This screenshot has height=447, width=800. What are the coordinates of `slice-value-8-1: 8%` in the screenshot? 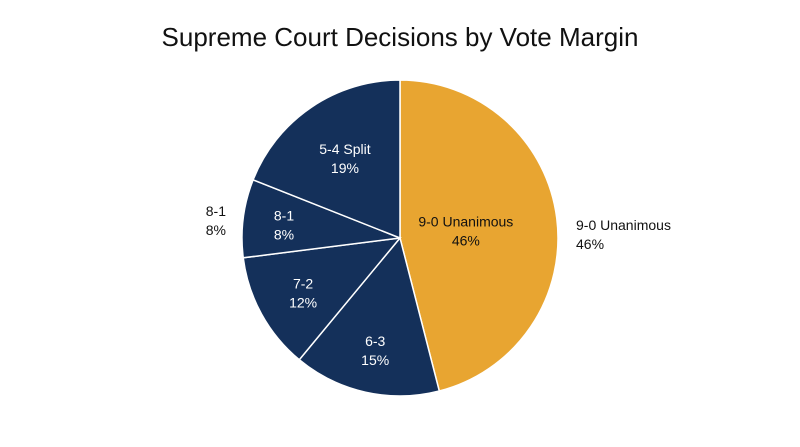 It's located at (284, 234).